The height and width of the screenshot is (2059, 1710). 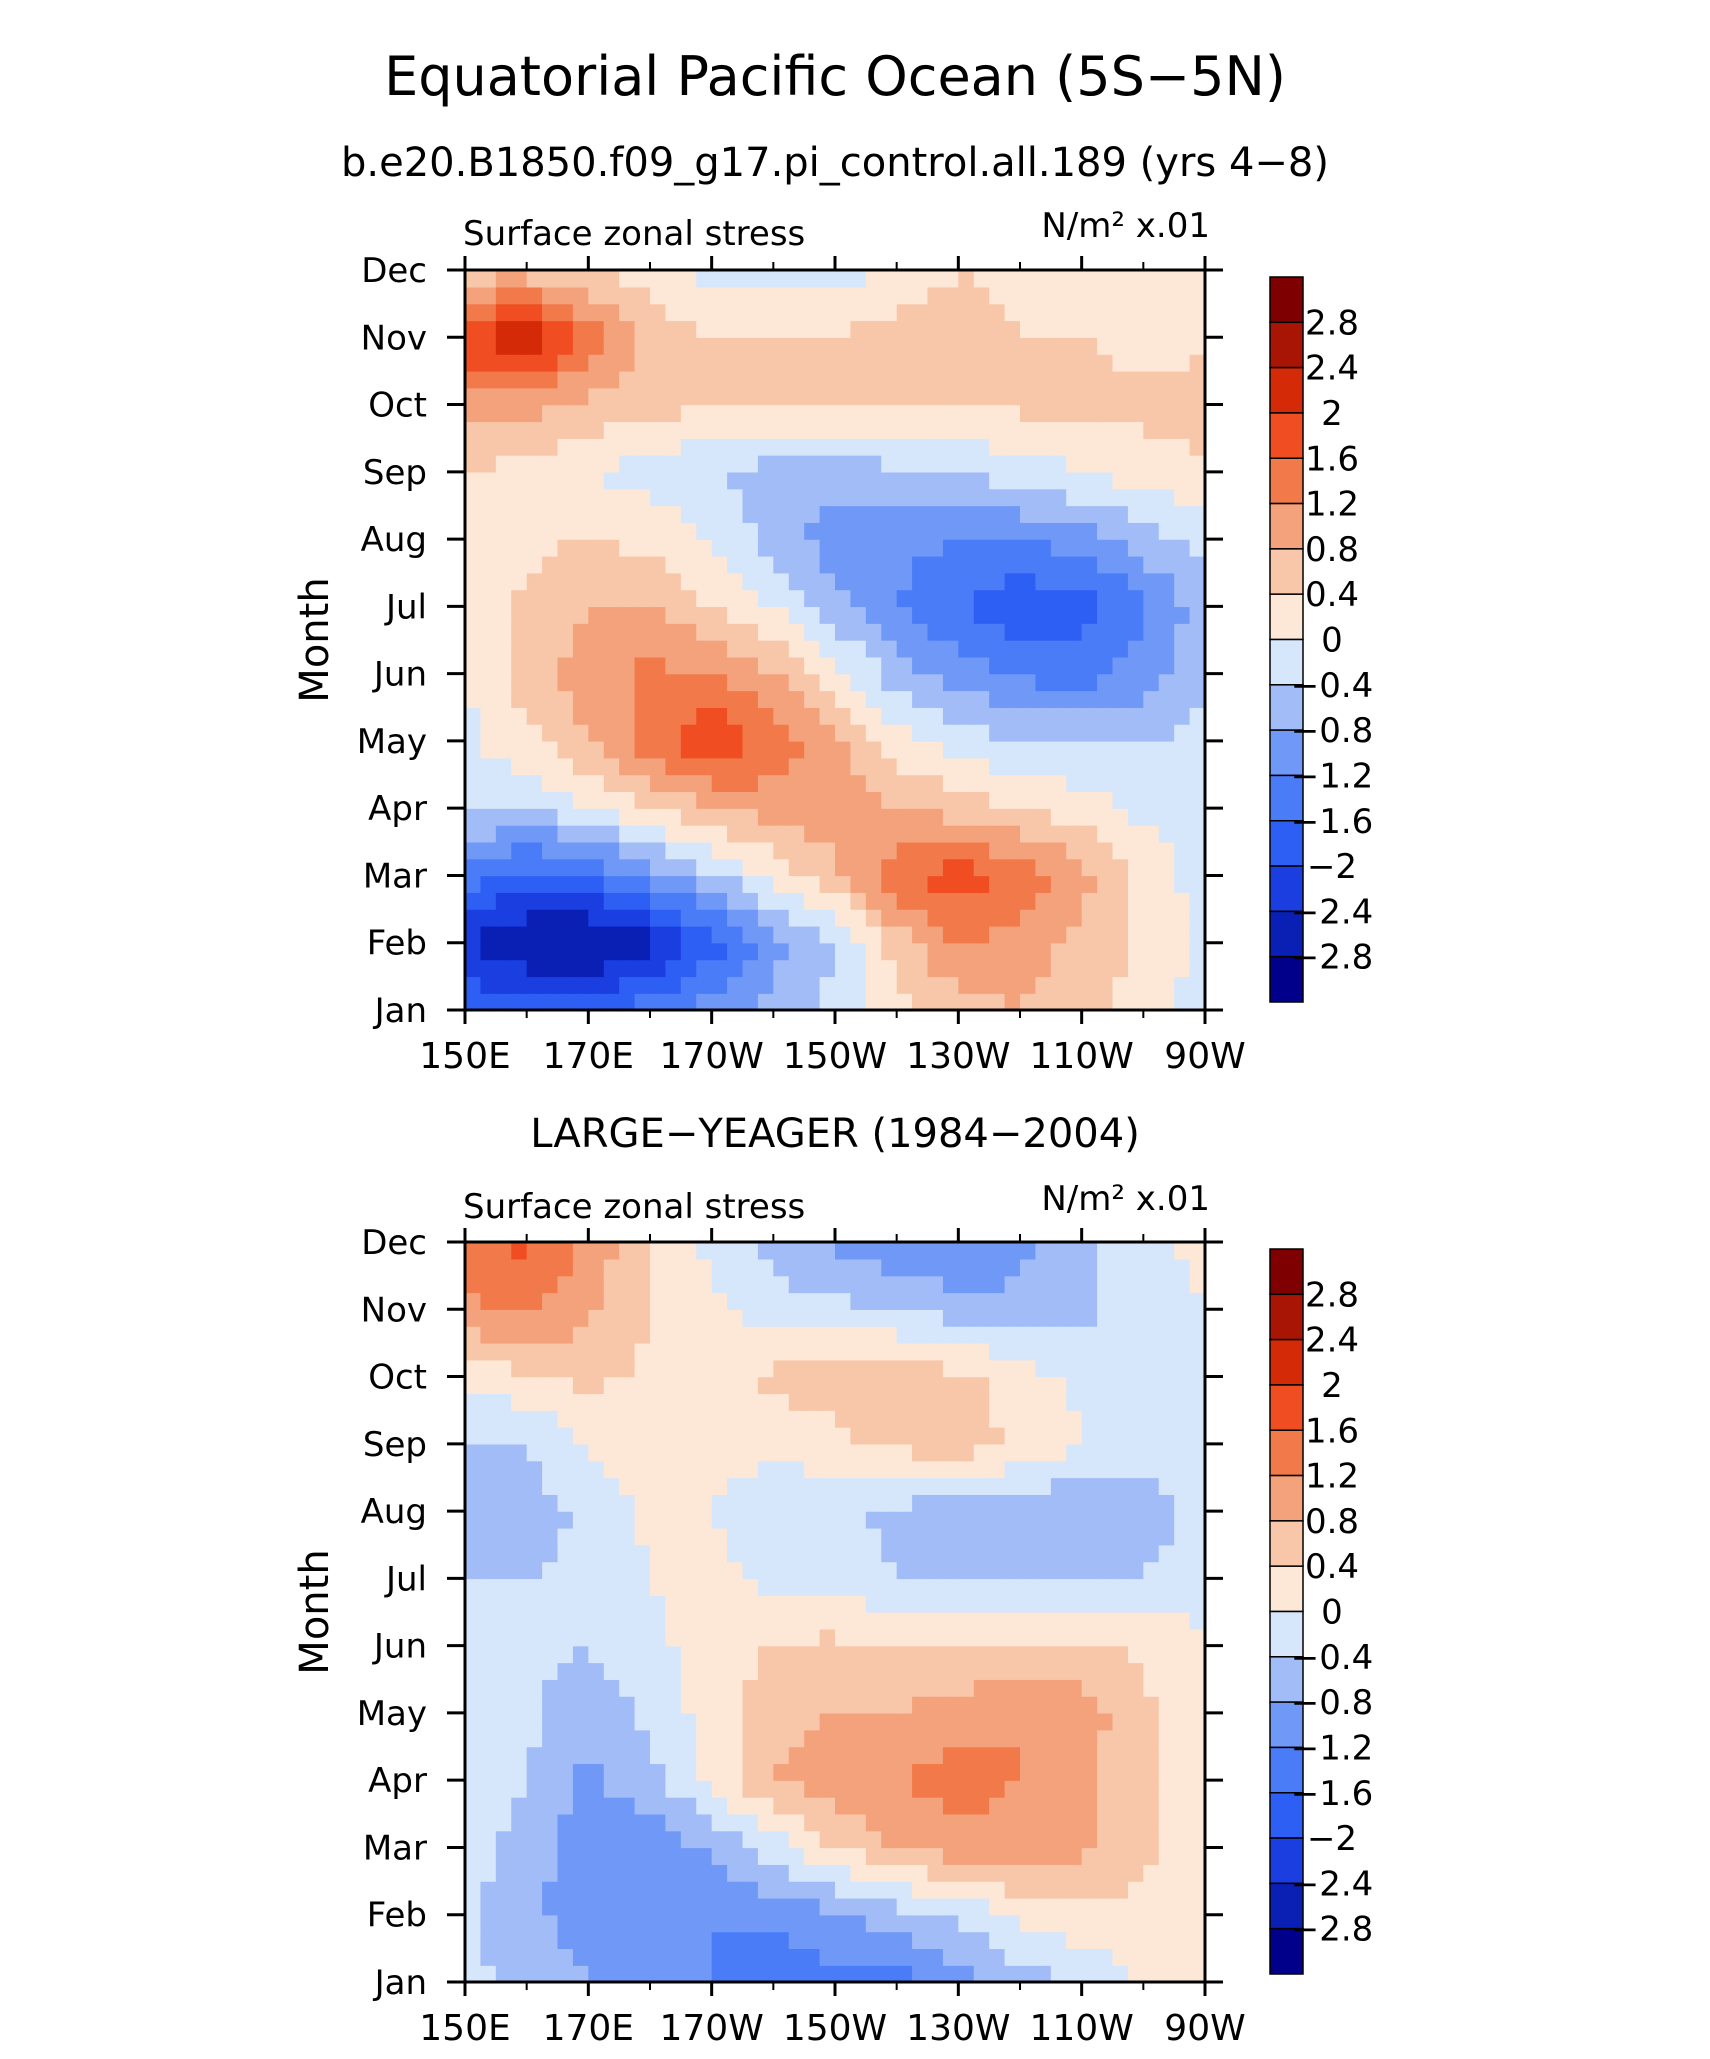 I want to click on colorbar-swatch, so click(x=1286, y=843).